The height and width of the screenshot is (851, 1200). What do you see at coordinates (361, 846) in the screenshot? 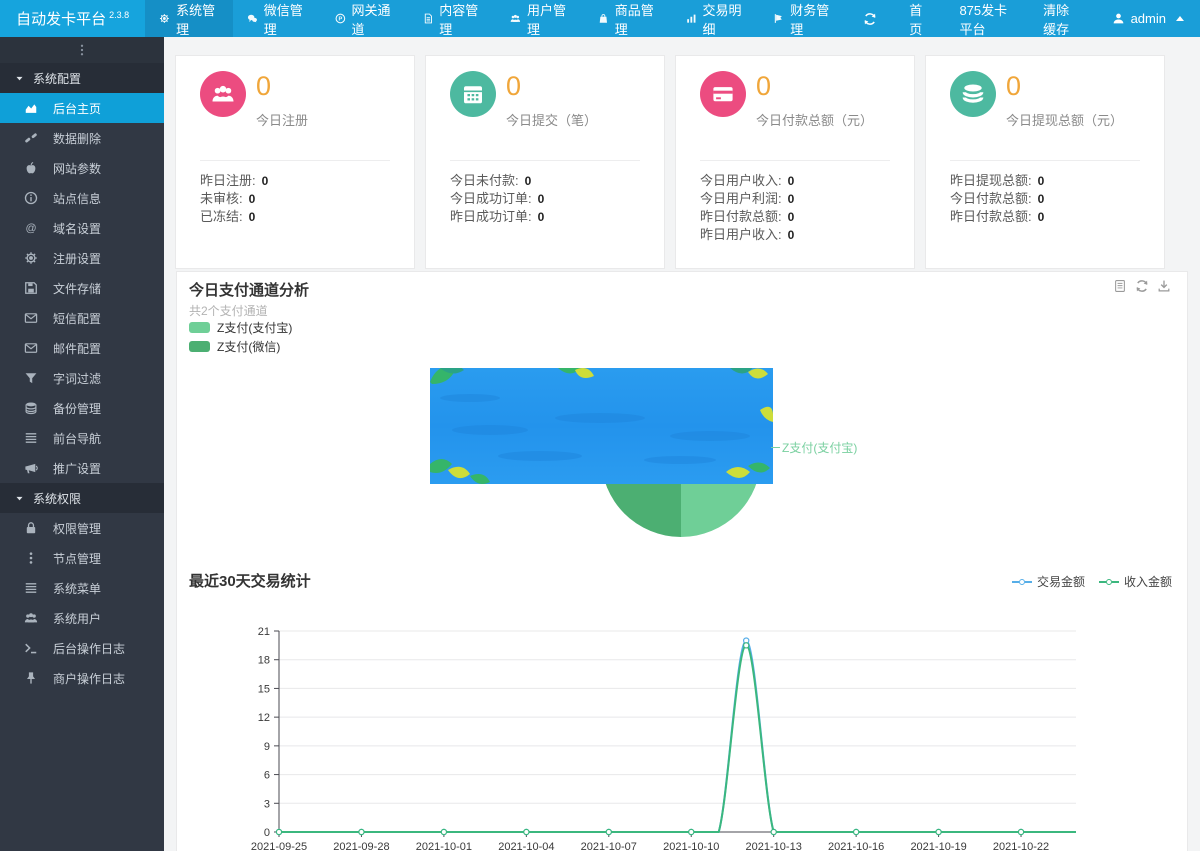
I see `svg-text: 2021-09-28` at bounding box center [361, 846].